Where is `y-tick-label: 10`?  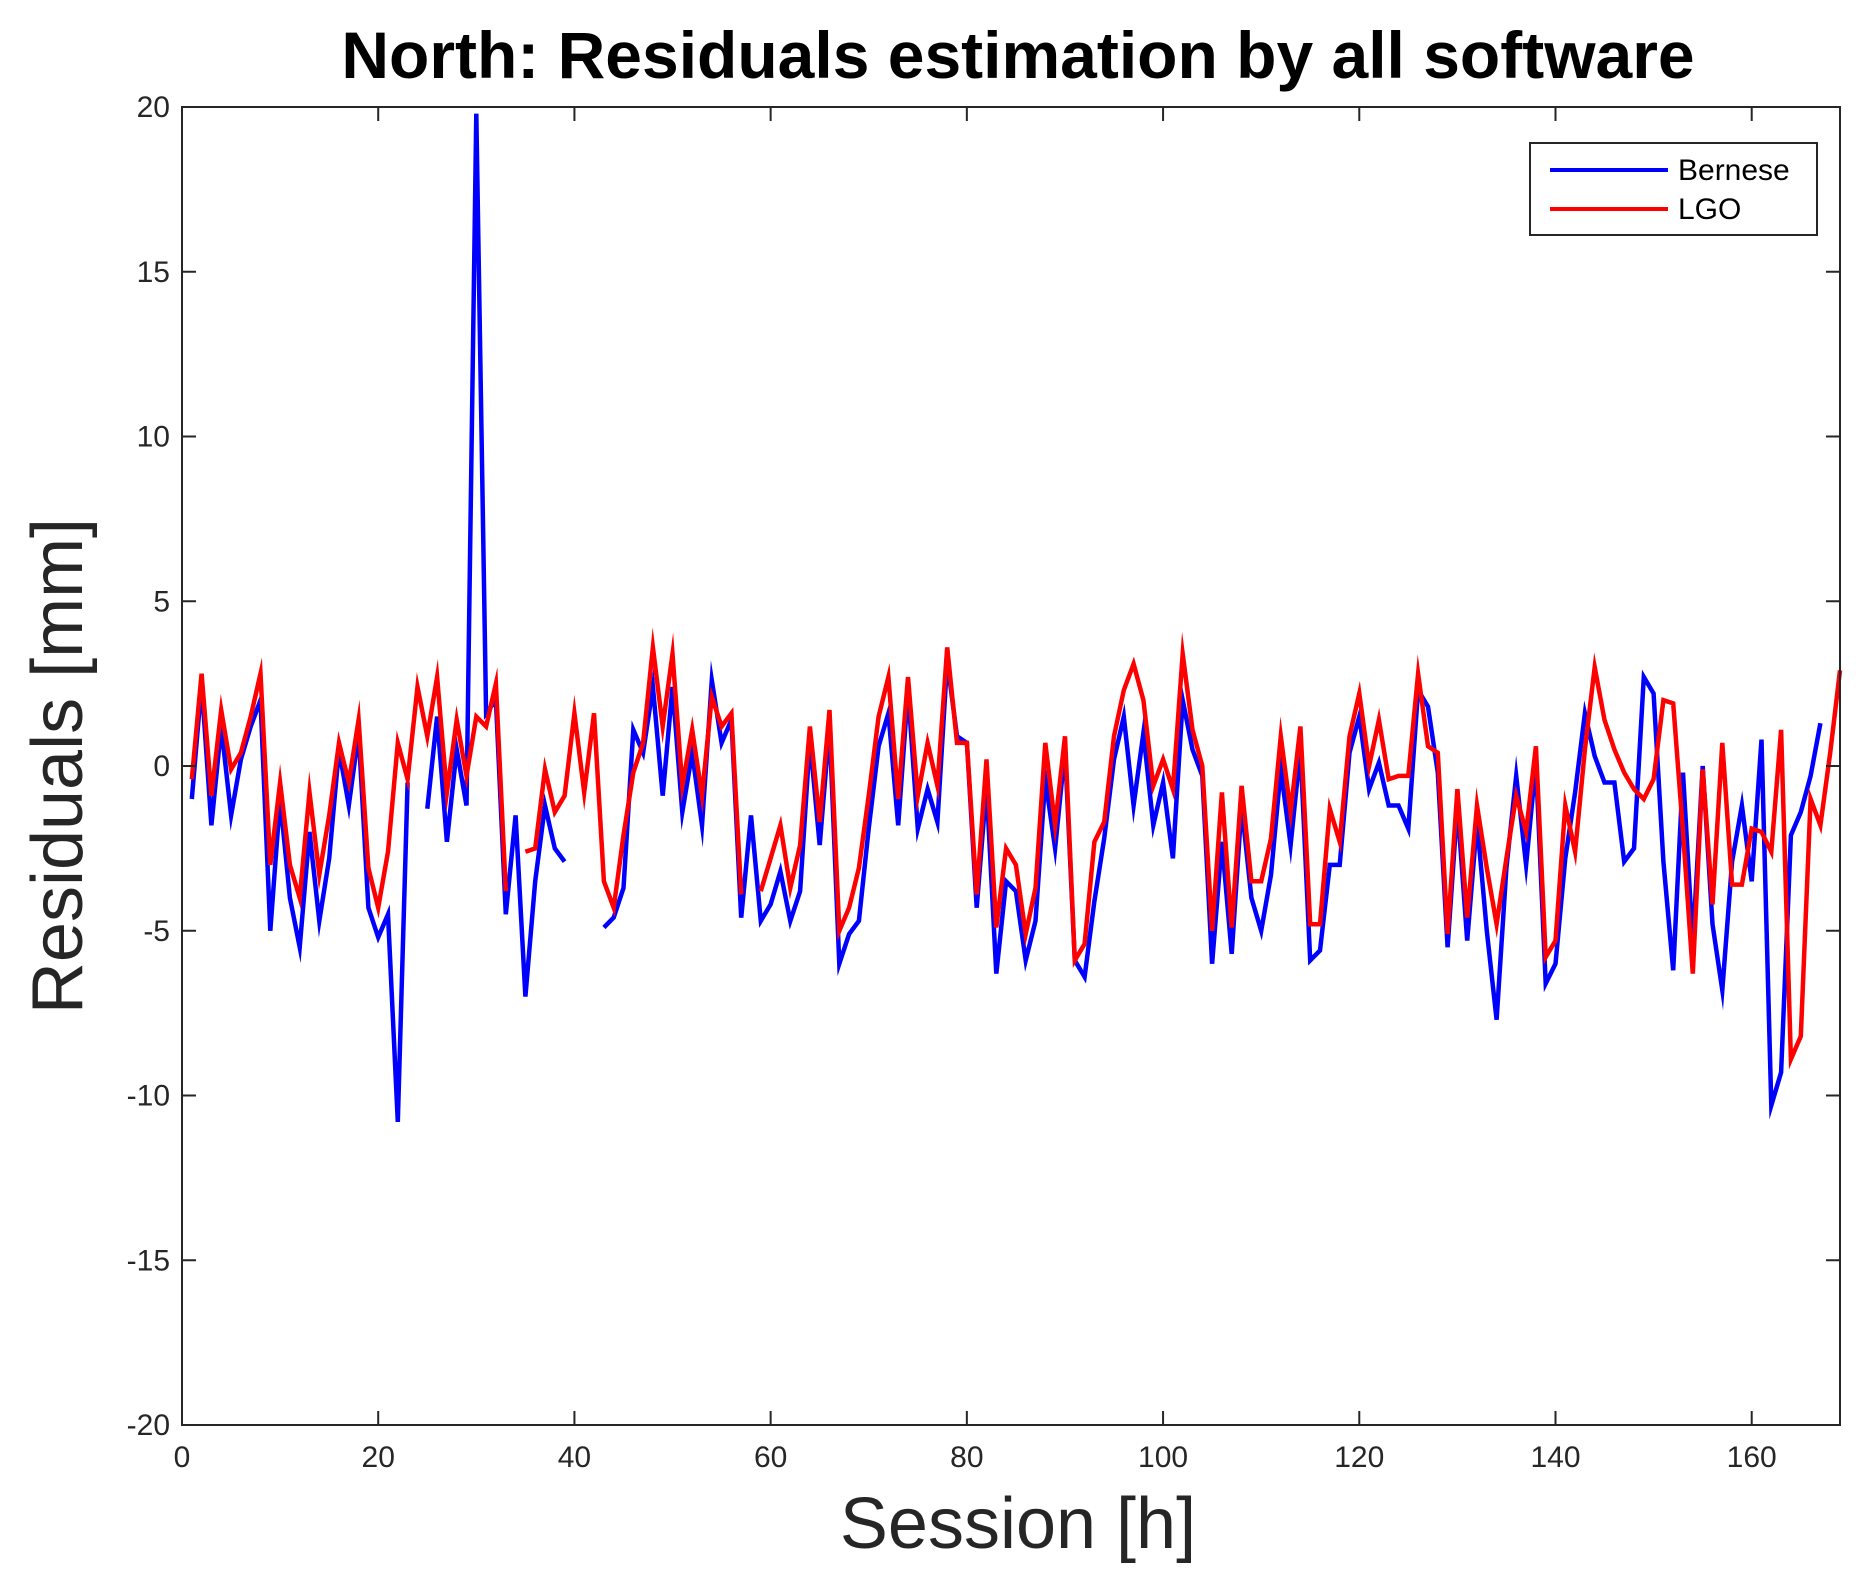
y-tick-label: 10 is located at coordinates (153, 437).